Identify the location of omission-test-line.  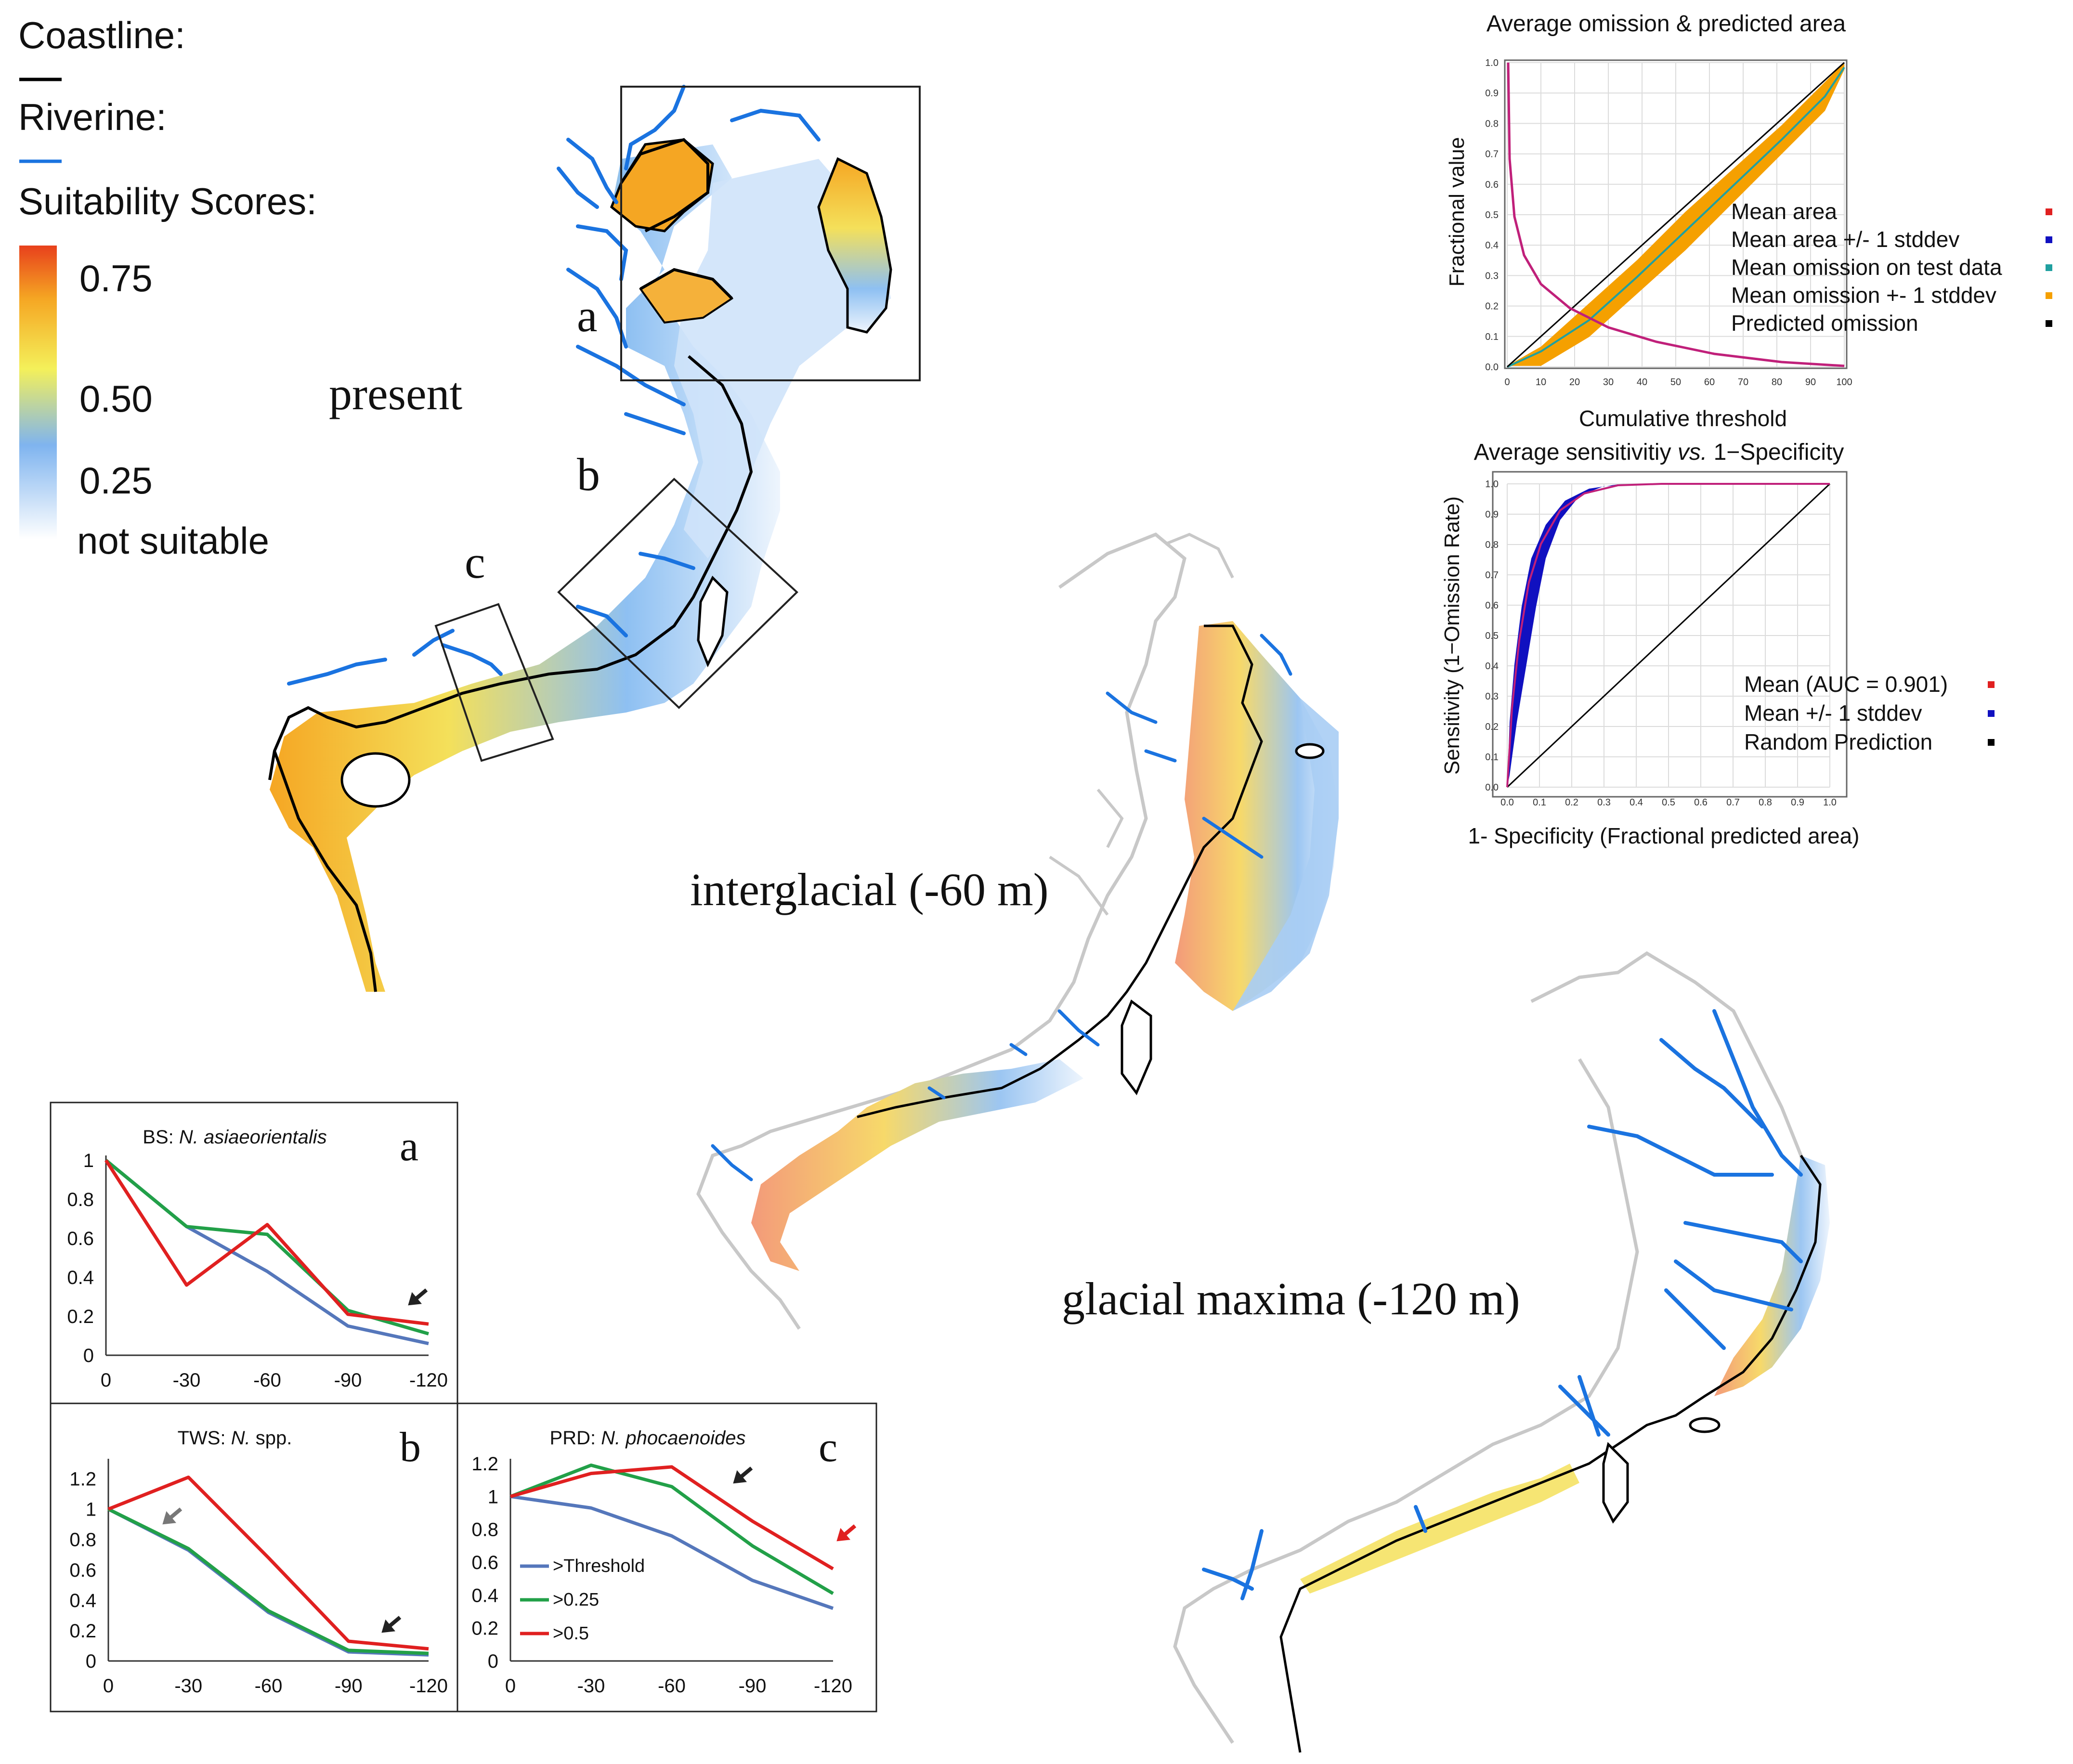
(1676, 217).